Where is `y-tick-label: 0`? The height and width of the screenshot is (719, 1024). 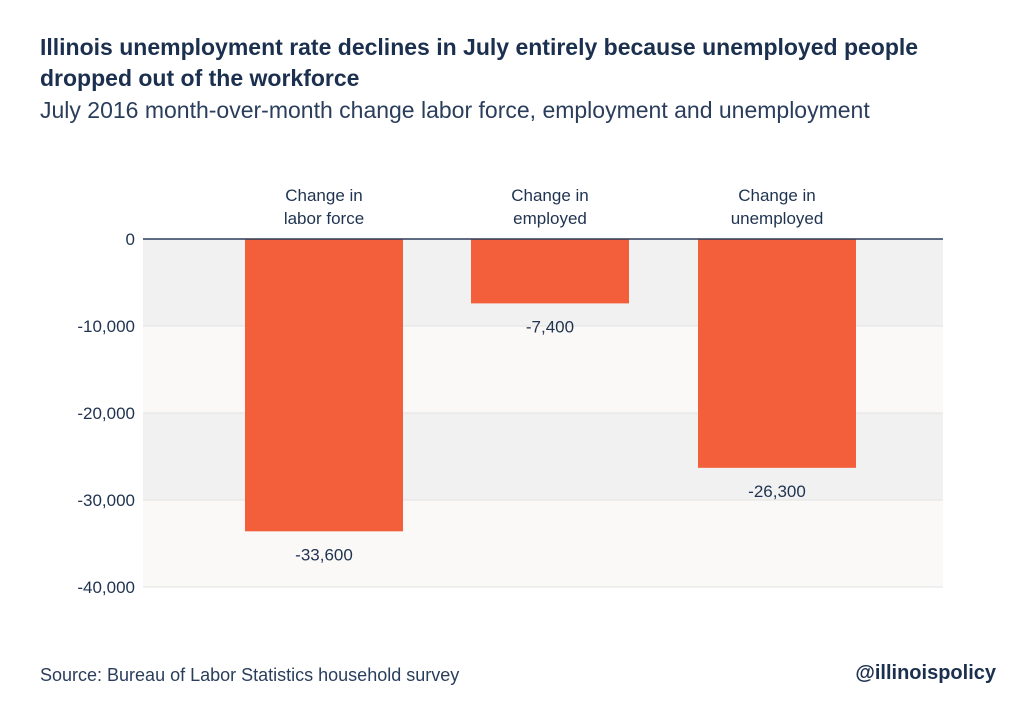
y-tick-label: 0 is located at coordinates (130, 239).